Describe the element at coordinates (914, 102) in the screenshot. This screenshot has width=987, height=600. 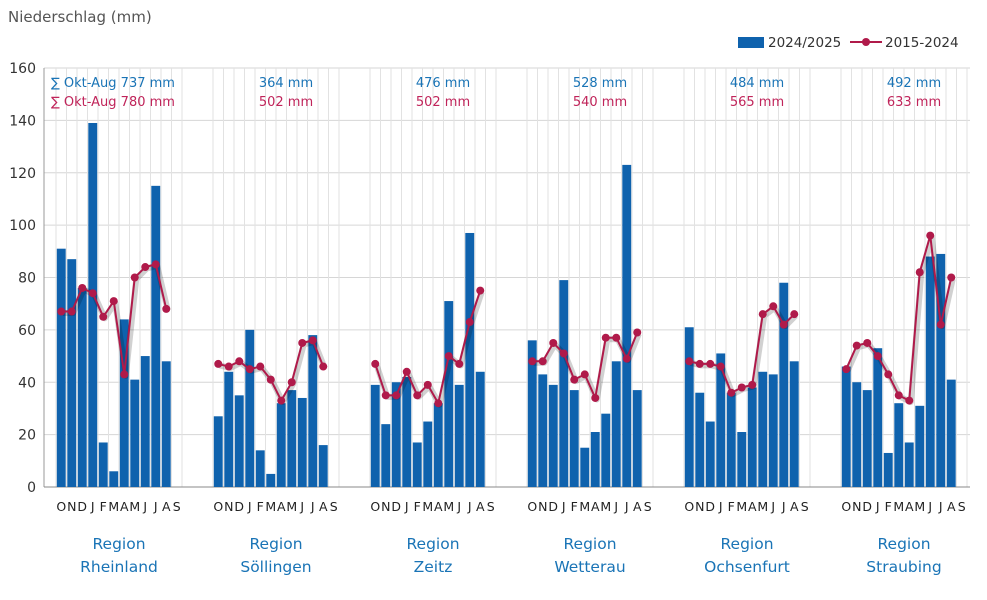
I see `sum-avg-label: 633 mm` at that location.